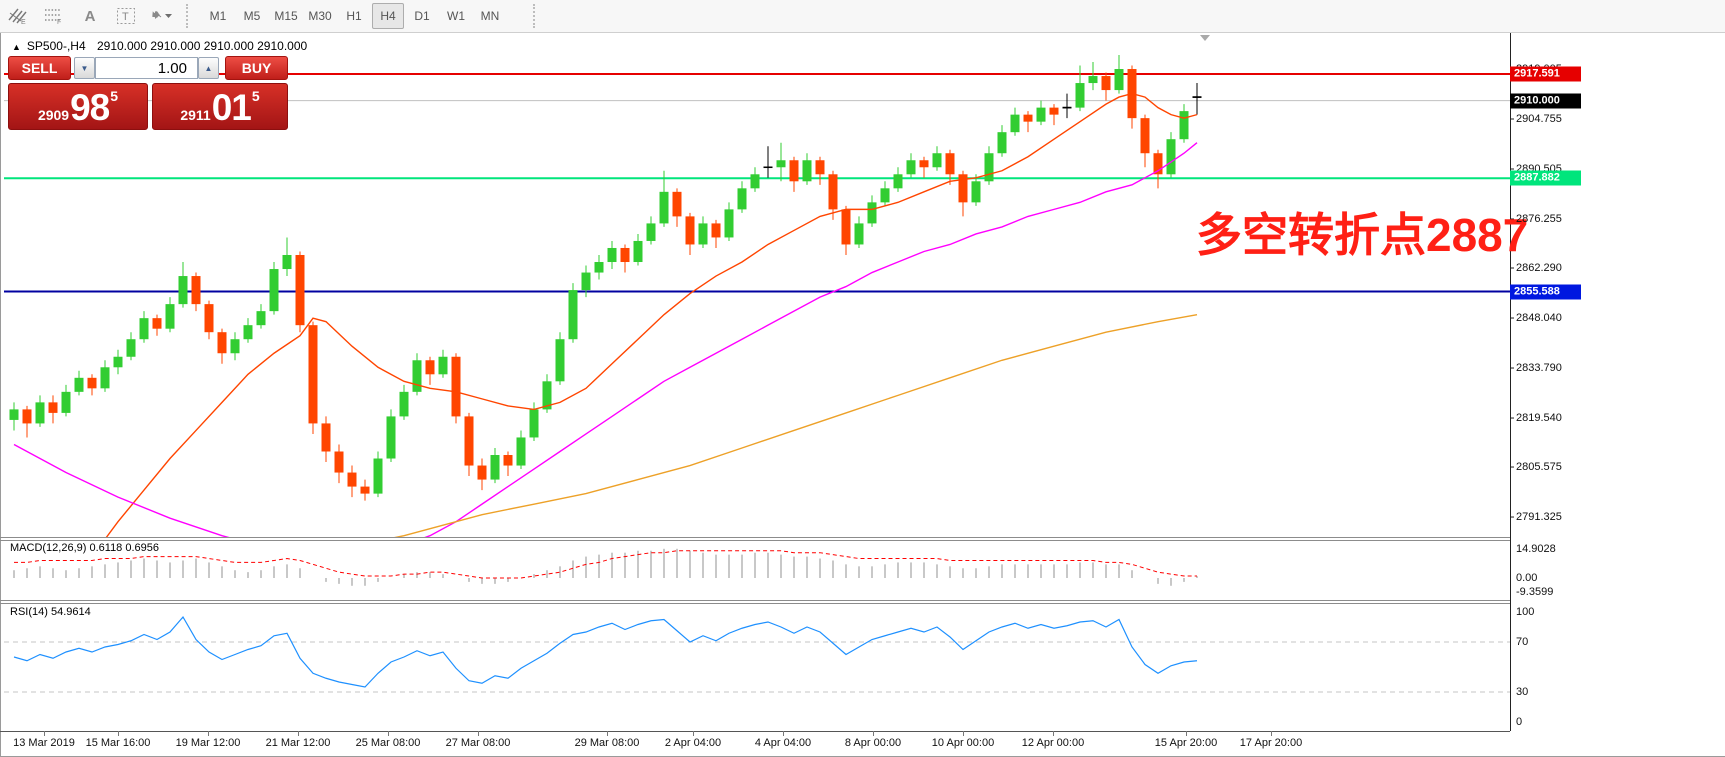 The image size is (1725, 757). I want to click on macd-axis-label: 0.00, so click(1527, 578).